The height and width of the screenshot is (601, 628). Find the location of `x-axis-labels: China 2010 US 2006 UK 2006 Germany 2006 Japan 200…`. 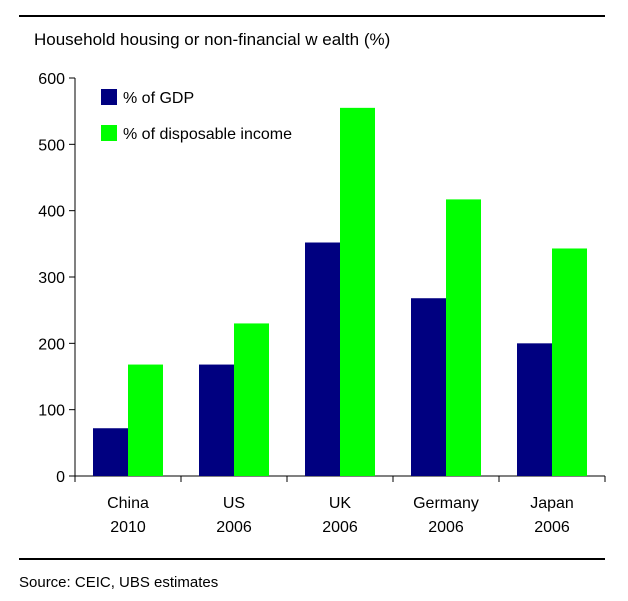

x-axis-labels: China 2010 US 2006 UK 2006 Germany 2006 Japan 200… is located at coordinates (340, 515).